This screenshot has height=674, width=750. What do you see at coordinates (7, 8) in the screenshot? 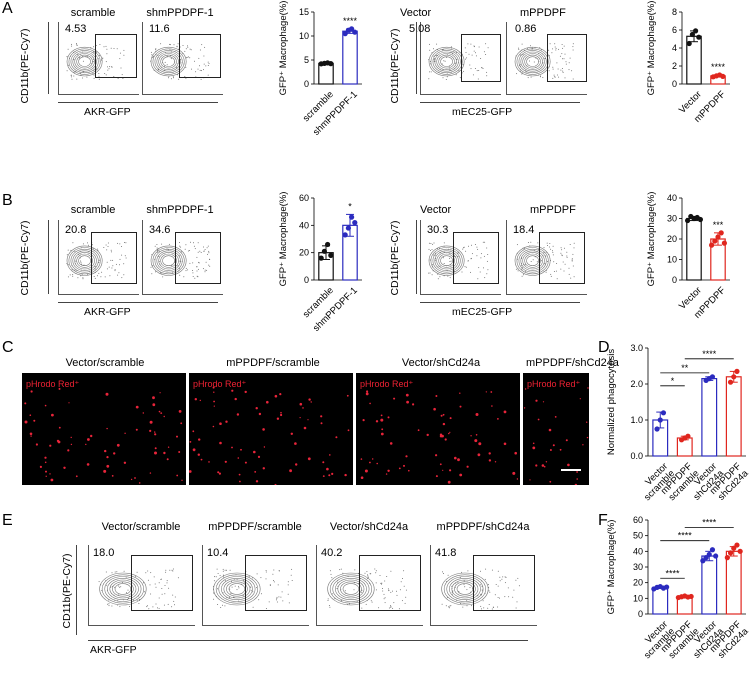
I see `panel-letter-a: A` at bounding box center [7, 8].